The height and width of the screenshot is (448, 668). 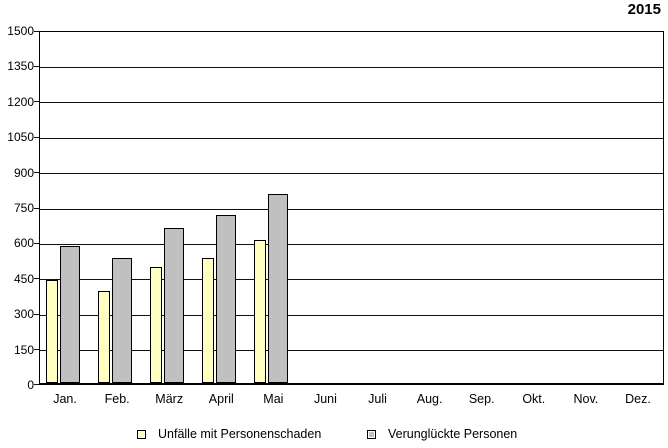 I want to click on x-tick-label-juni: Juni, so click(x=325, y=399).